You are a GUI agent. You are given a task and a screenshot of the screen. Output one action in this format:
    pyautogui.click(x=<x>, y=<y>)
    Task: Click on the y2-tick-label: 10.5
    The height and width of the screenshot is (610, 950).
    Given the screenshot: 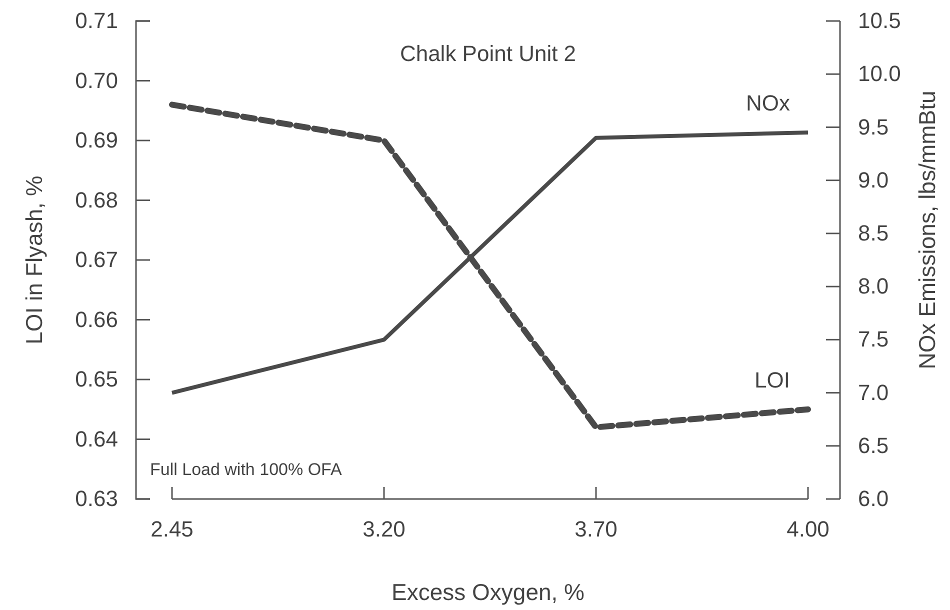 What is the action you would take?
    pyautogui.click(x=879, y=21)
    